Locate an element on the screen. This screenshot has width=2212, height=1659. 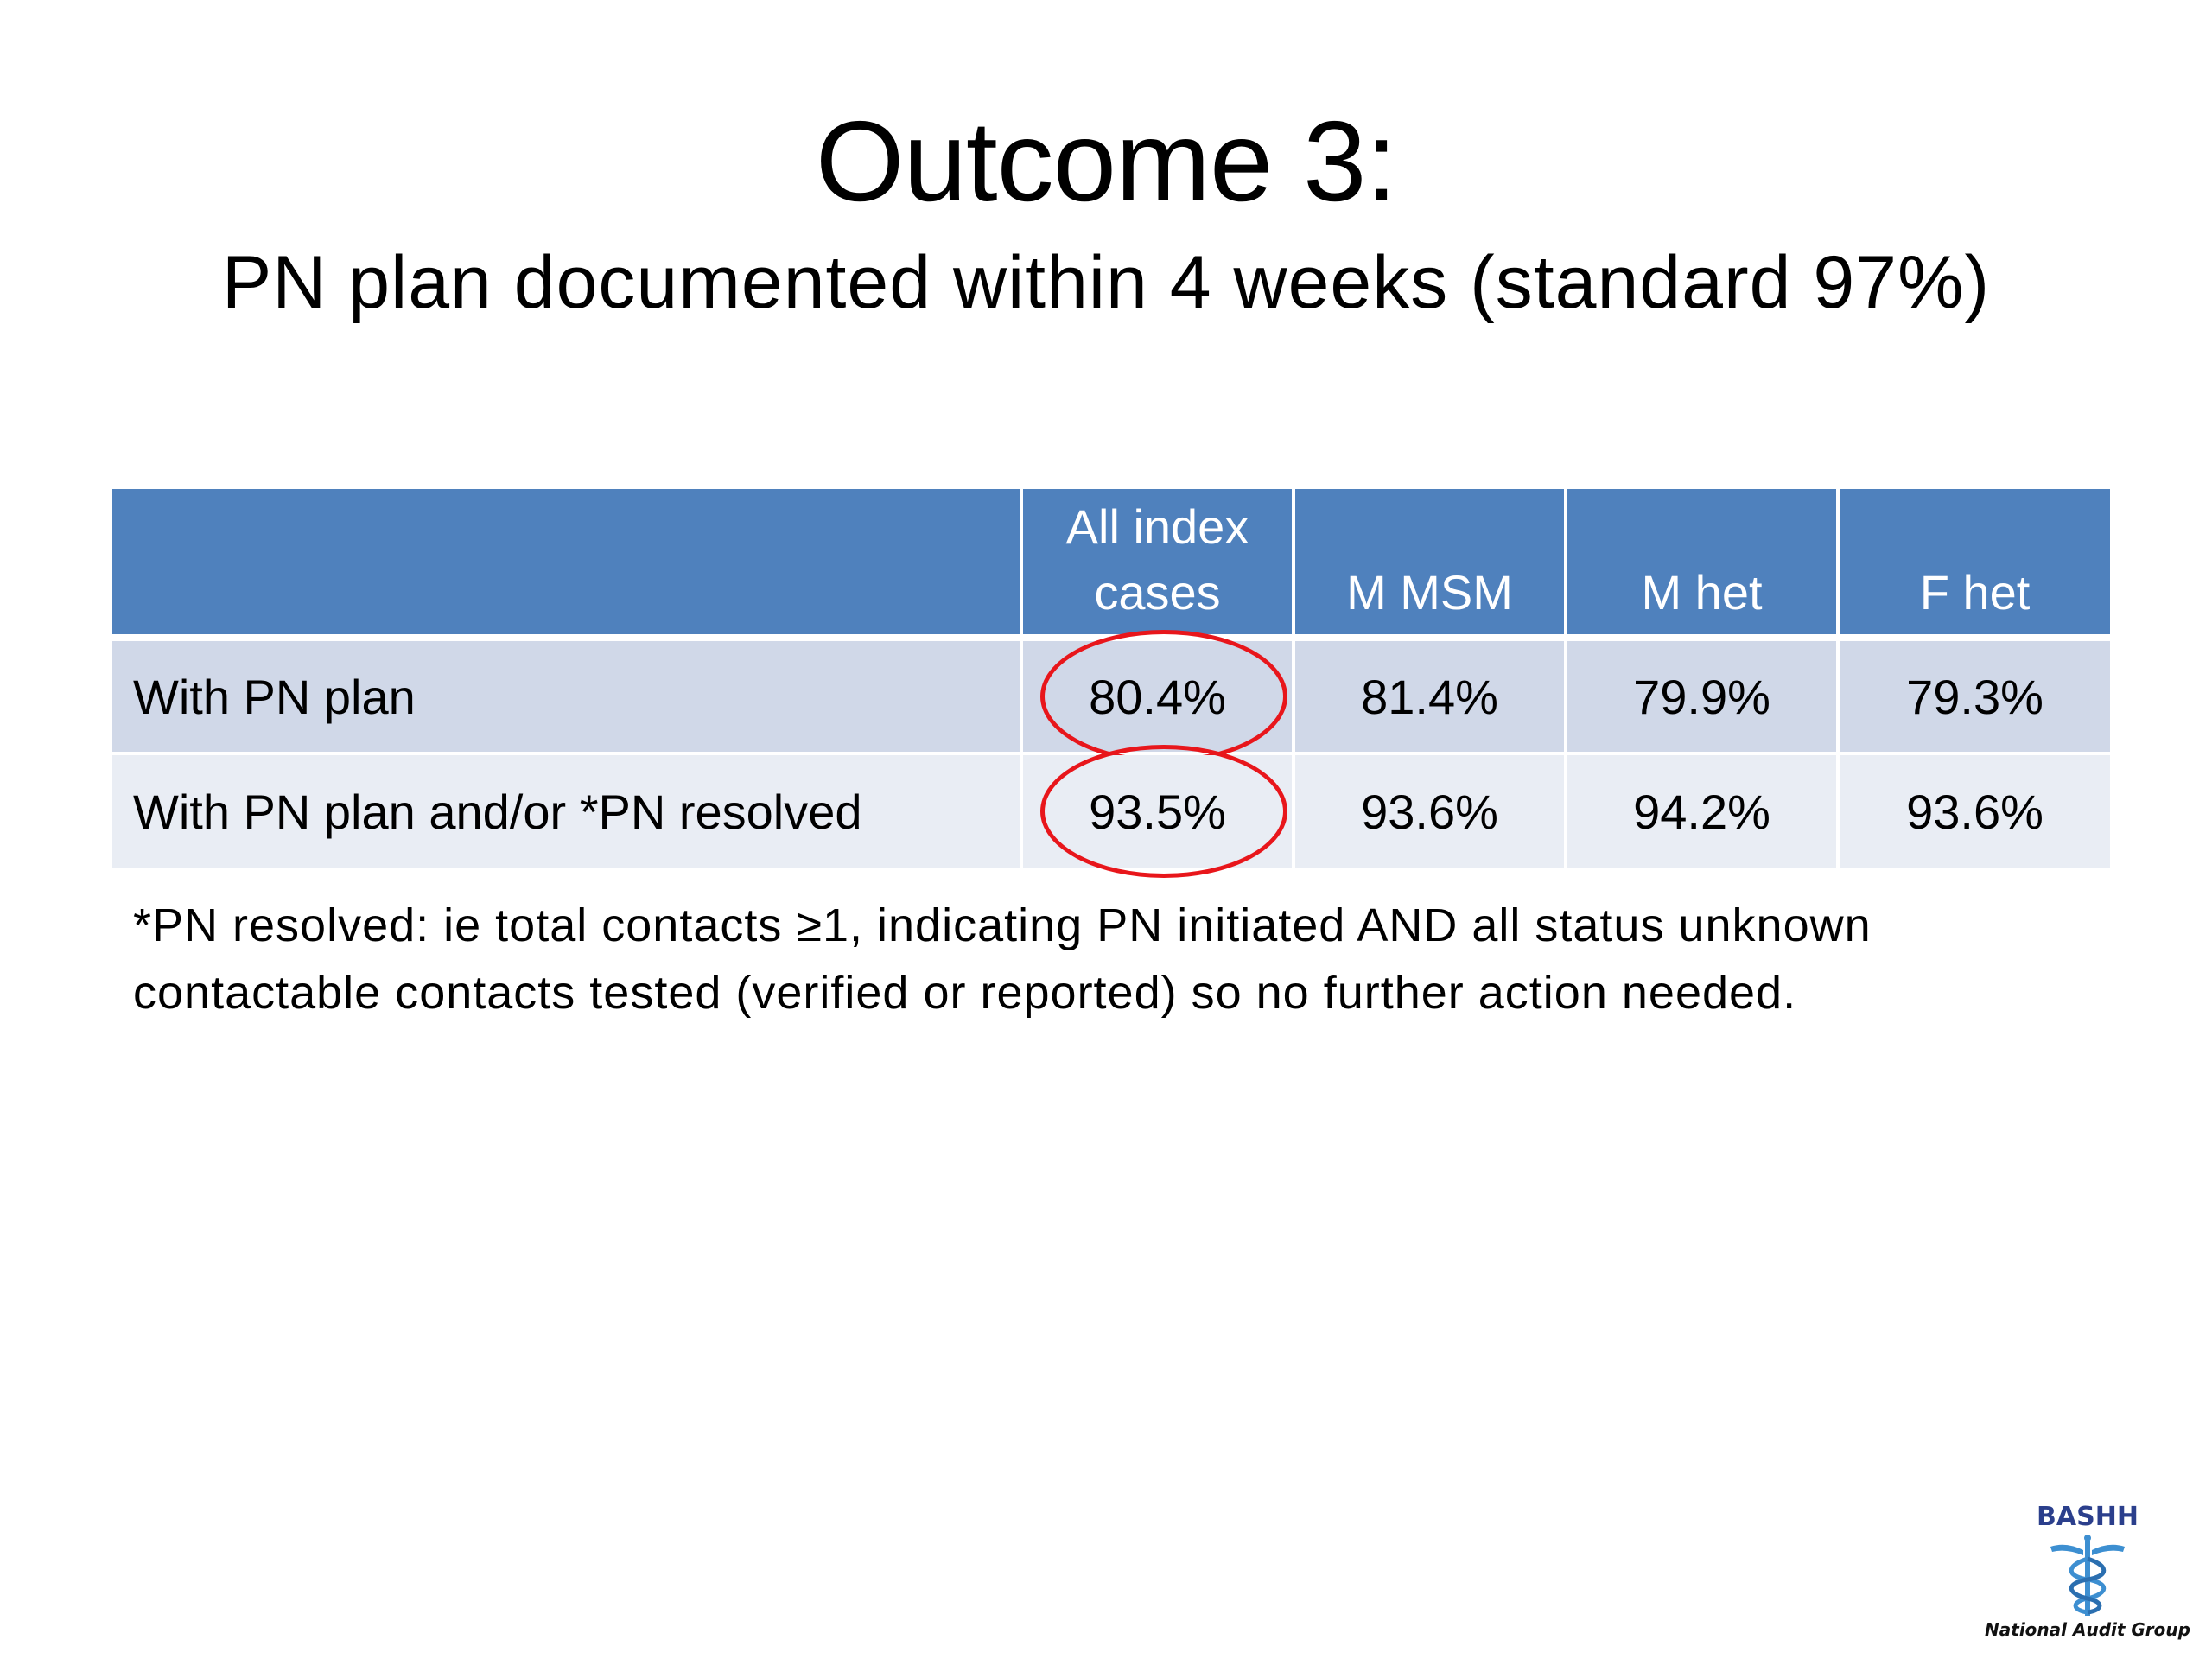
cell-value: 80.4% is located at coordinates (1157, 696).